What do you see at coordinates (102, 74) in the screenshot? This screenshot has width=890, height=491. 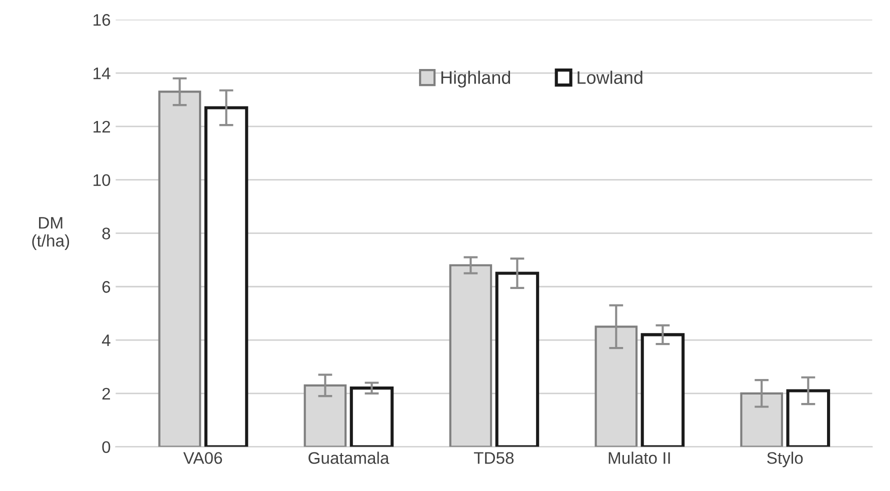 I see `y-tick-label: 14` at bounding box center [102, 74].